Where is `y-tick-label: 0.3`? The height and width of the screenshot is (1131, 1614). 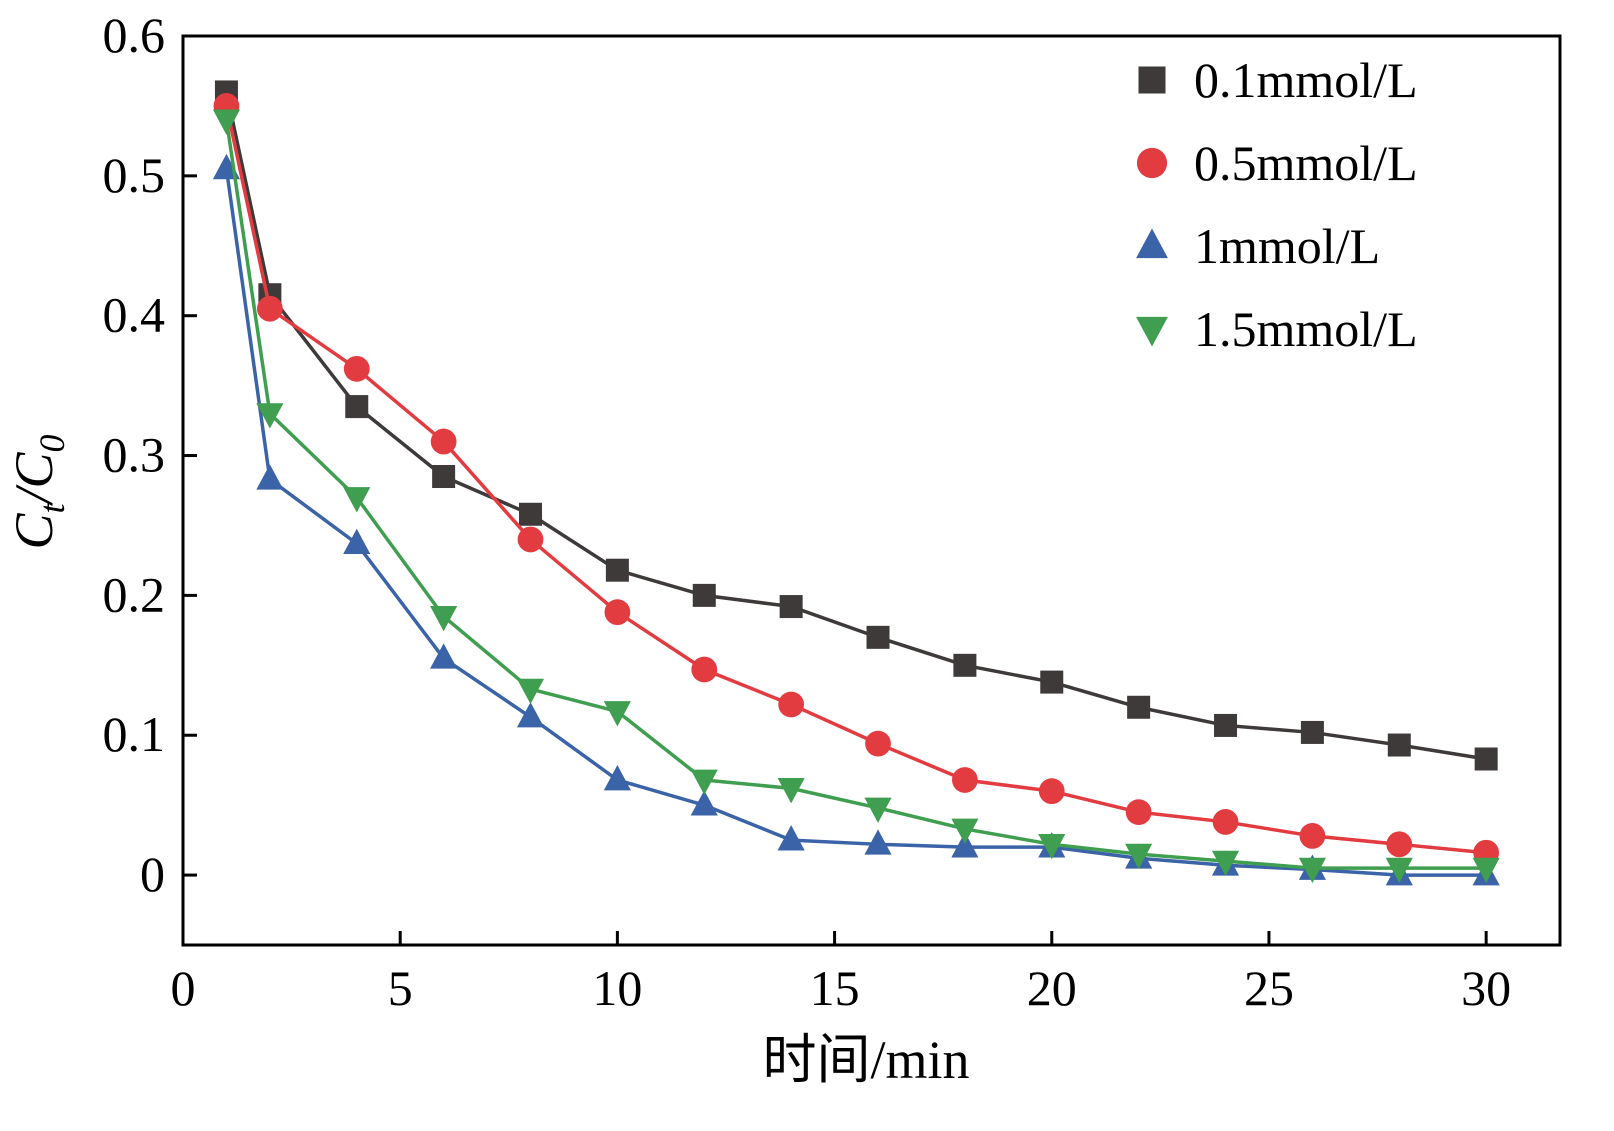 y-tick-label: 0.3 is located at coordinates (134, 455).